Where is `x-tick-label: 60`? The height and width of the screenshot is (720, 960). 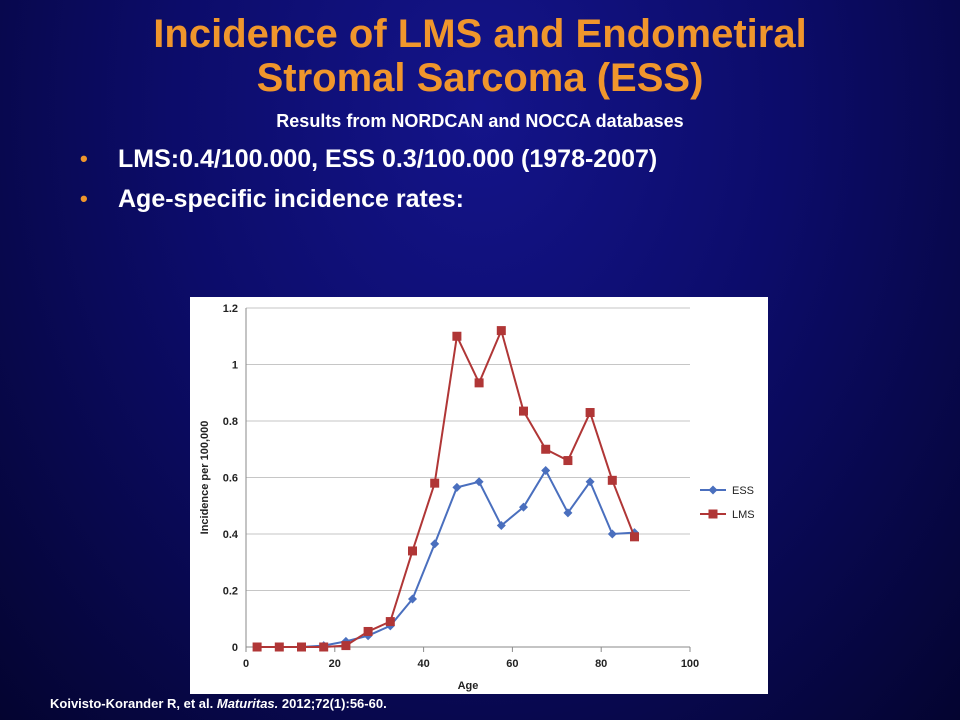 x-tick-label: 60 is located at coordinates (512, 664).